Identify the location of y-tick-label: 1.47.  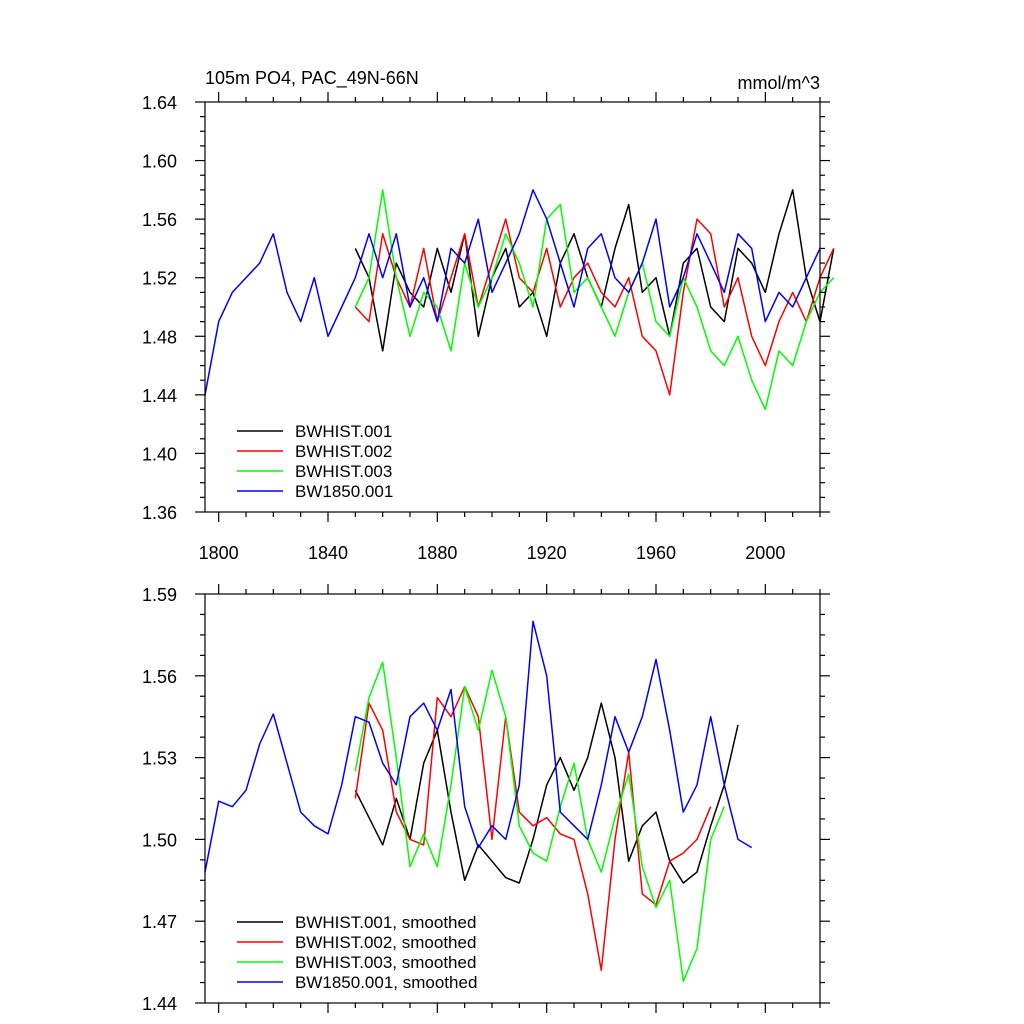
(159, 922).